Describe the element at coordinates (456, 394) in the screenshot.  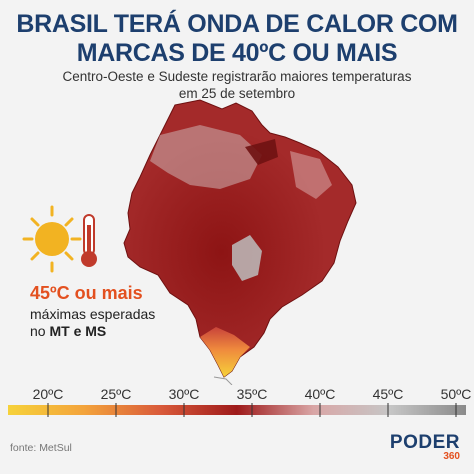
I see `scale-tick-label: 50ºC` at that location.